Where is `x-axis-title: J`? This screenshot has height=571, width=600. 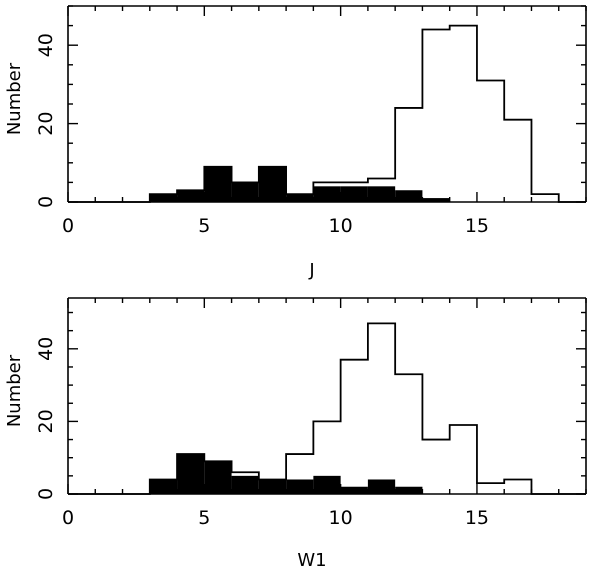 x-axis-title: J is located at coordinates (311, 270).